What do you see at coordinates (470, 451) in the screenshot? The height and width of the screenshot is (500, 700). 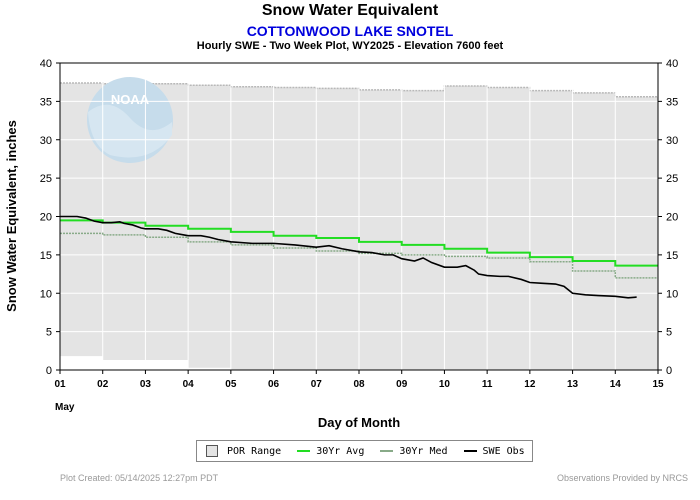 I see `swe-obs-swatch` at bounding box center [470, 451].